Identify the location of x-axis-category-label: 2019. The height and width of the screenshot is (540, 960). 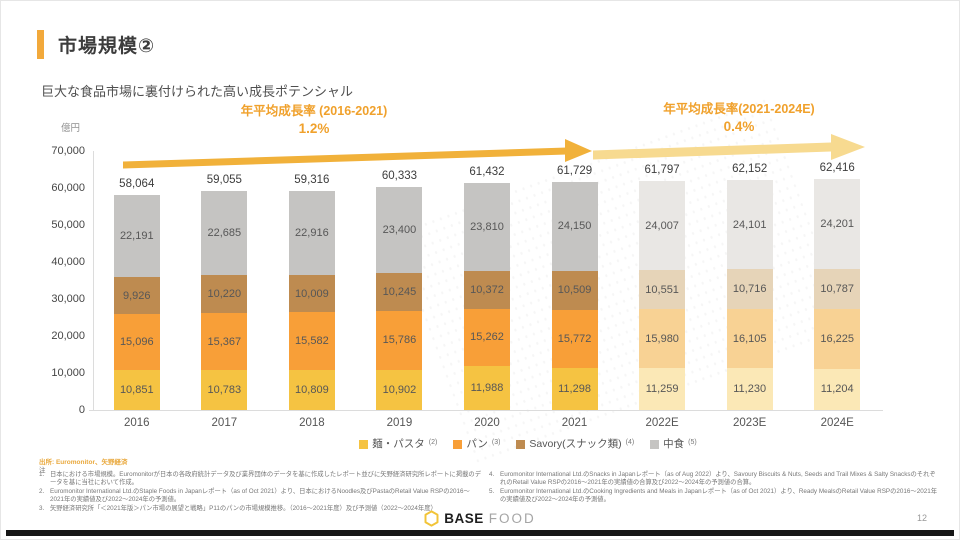
(399, 423).